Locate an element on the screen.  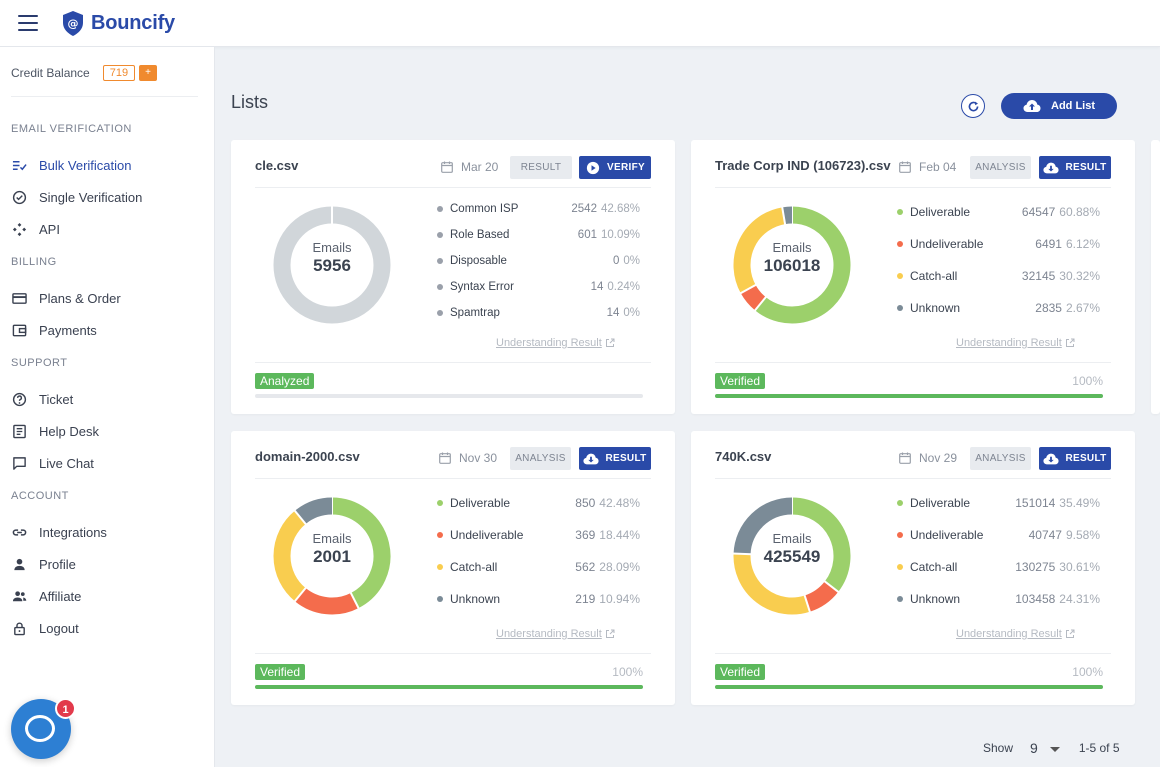
legend-percent: 30.61% is located at coordinates (1079, 567).